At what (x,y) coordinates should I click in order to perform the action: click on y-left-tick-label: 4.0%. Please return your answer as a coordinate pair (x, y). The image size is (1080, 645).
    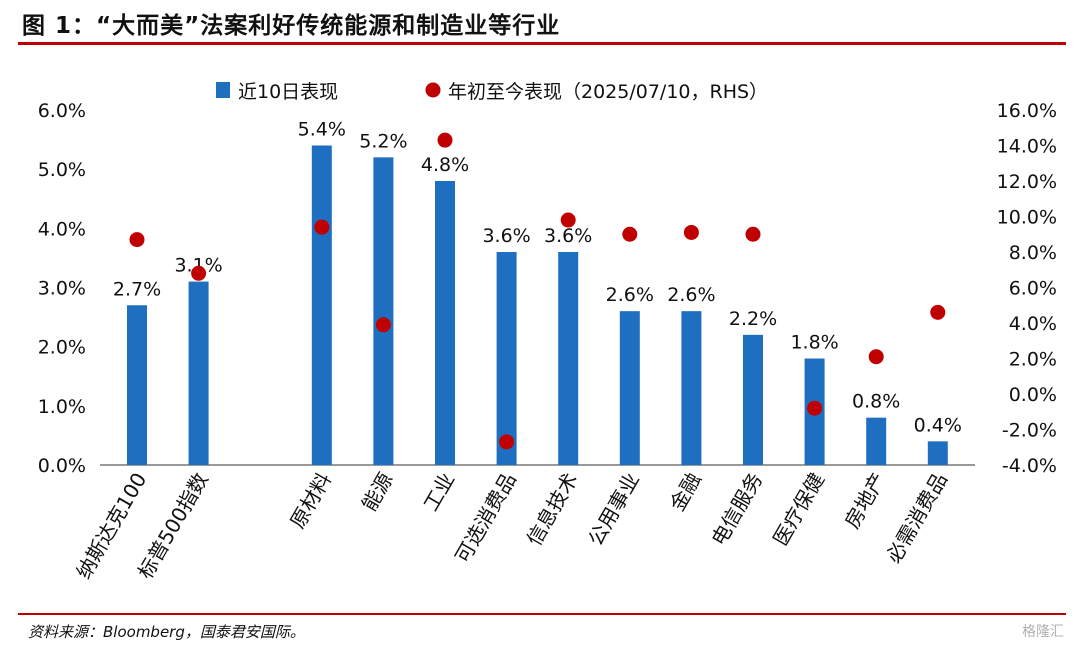
    Looking at the image, I should click on (62, 229).